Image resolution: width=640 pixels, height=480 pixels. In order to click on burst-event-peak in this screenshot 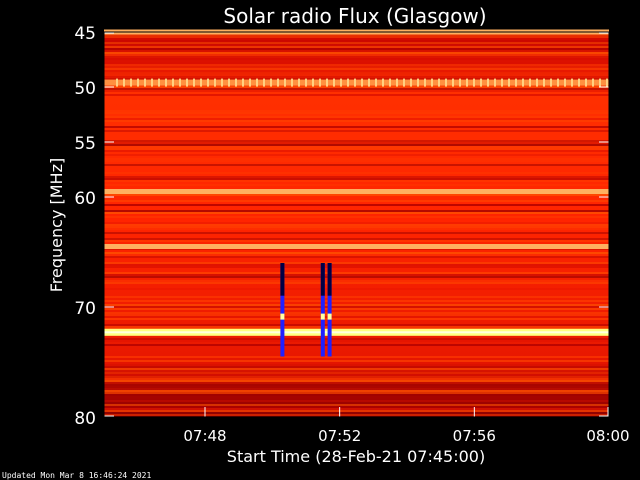, I will do `click(282, 316)`.